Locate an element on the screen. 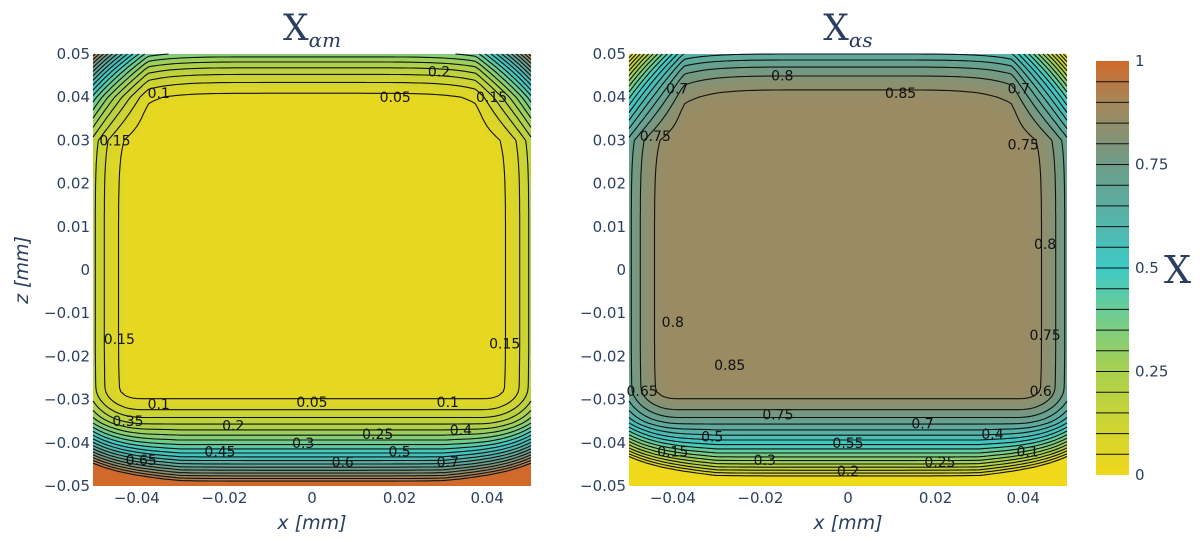  contour-label: 0.4 is located at coordinates (461, 431).